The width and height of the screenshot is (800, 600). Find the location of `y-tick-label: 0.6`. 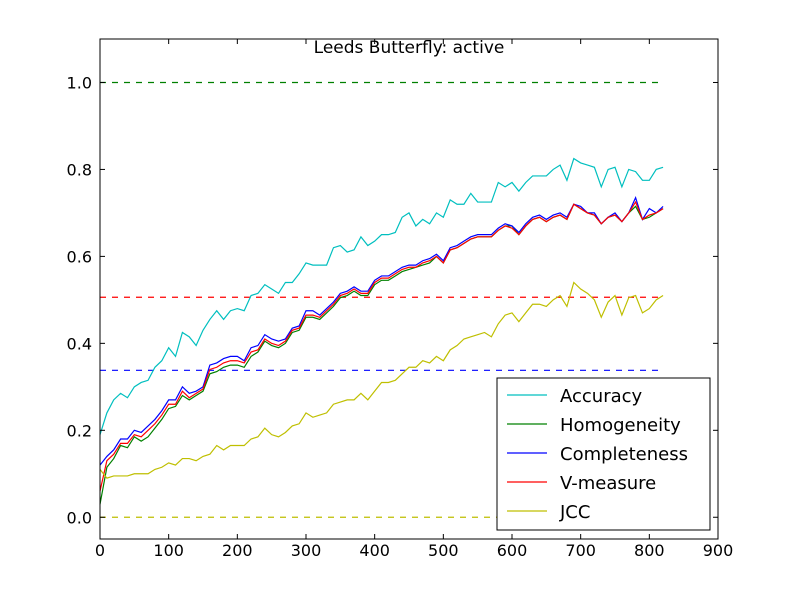

y-tick-label: 0.6 is located at coordinates (79, 256).